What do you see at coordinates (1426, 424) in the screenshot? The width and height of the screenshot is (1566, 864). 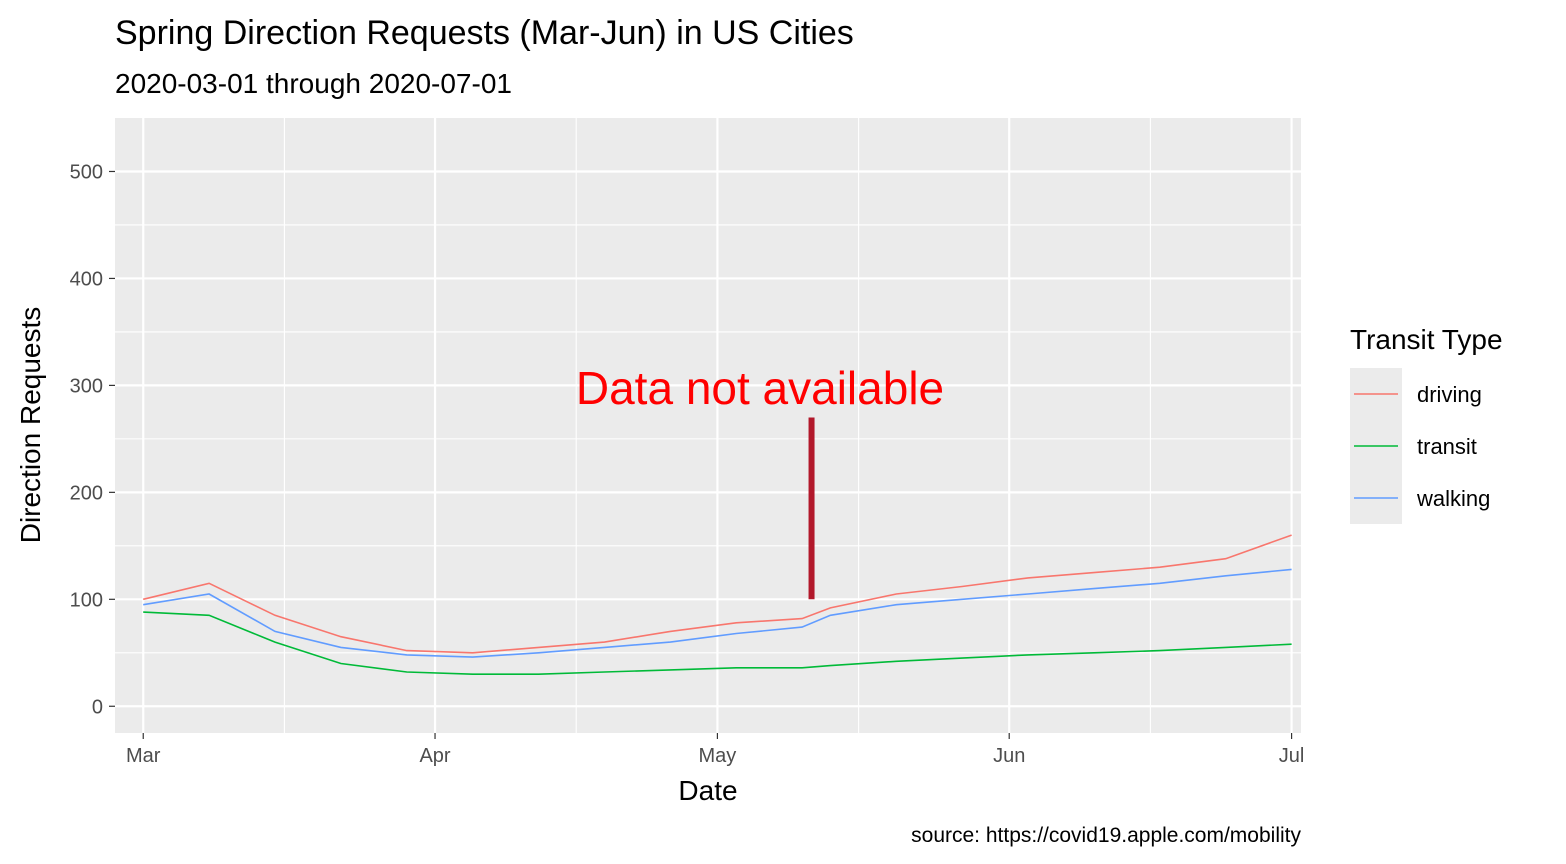 I see `legend: Transit Type driving transit walking` at bounding box center [1426, 424].